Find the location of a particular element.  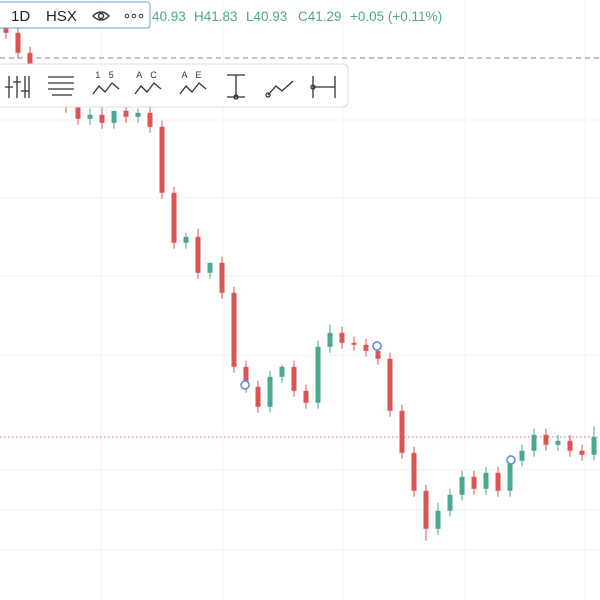

eye-icon is located at coordinates (101, 16).